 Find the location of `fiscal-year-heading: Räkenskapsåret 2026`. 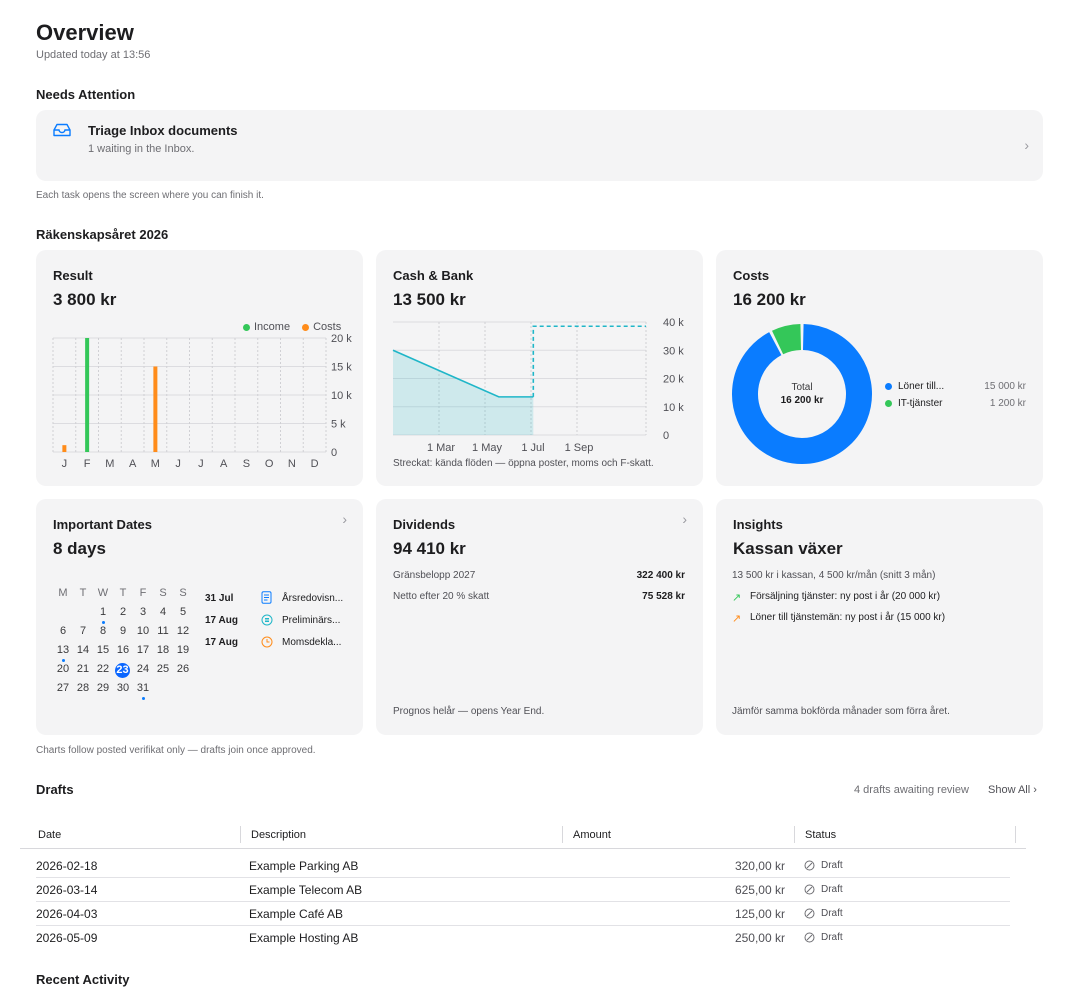

fiscal-year-heading: Räkenskapsåret 2026 is located at coordinates (102, 234).